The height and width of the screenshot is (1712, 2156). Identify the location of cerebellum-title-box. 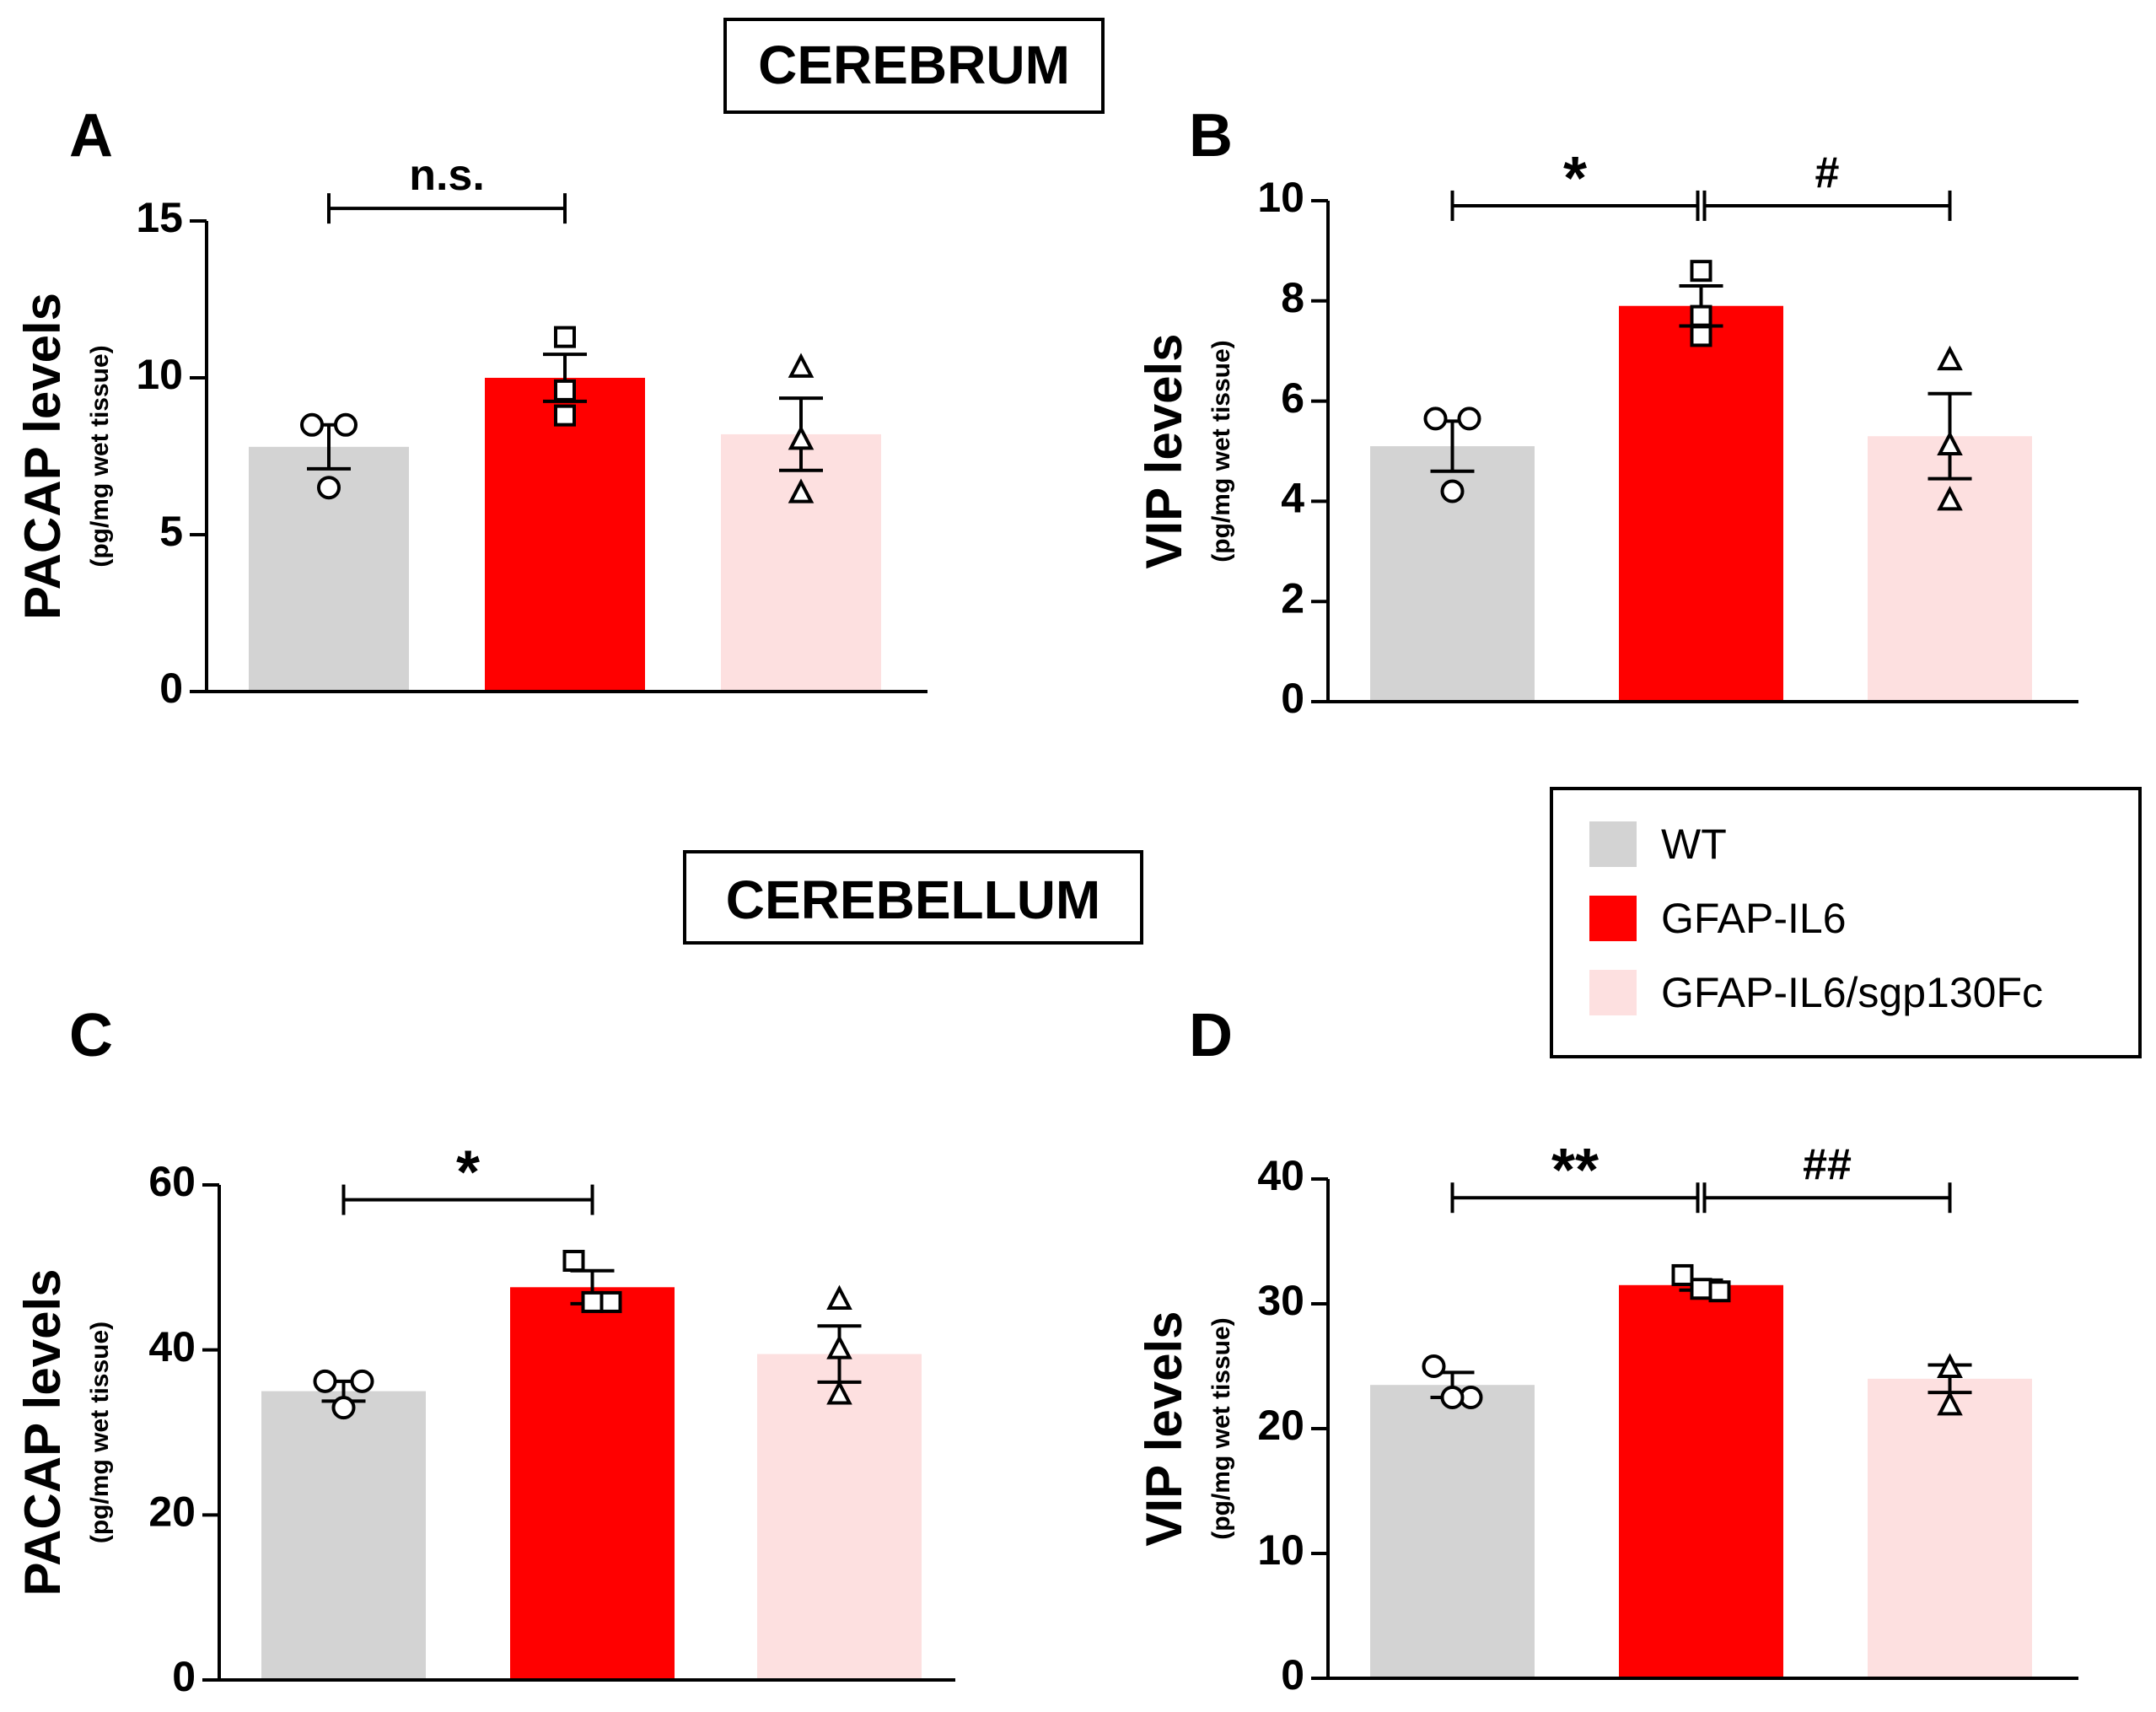
(913, 898).